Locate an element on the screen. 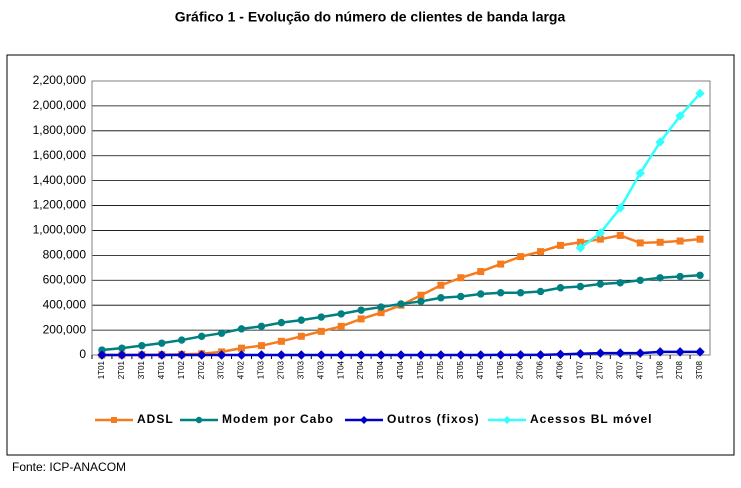  y-tick-label: 2,200,000 is located at coordinates (60, 80).